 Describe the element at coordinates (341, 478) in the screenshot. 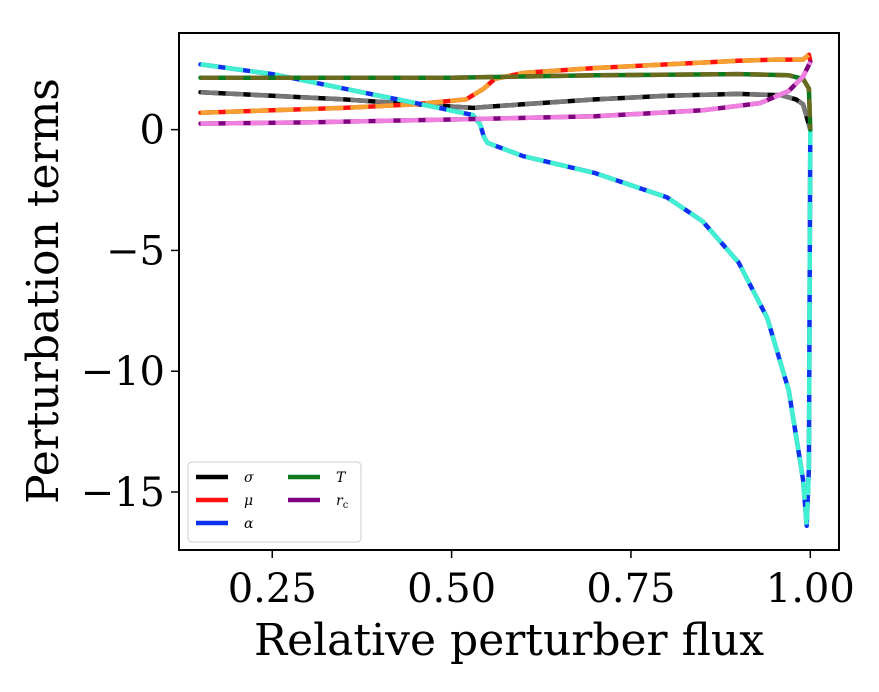

I see `legend-label-3: T` at that location.